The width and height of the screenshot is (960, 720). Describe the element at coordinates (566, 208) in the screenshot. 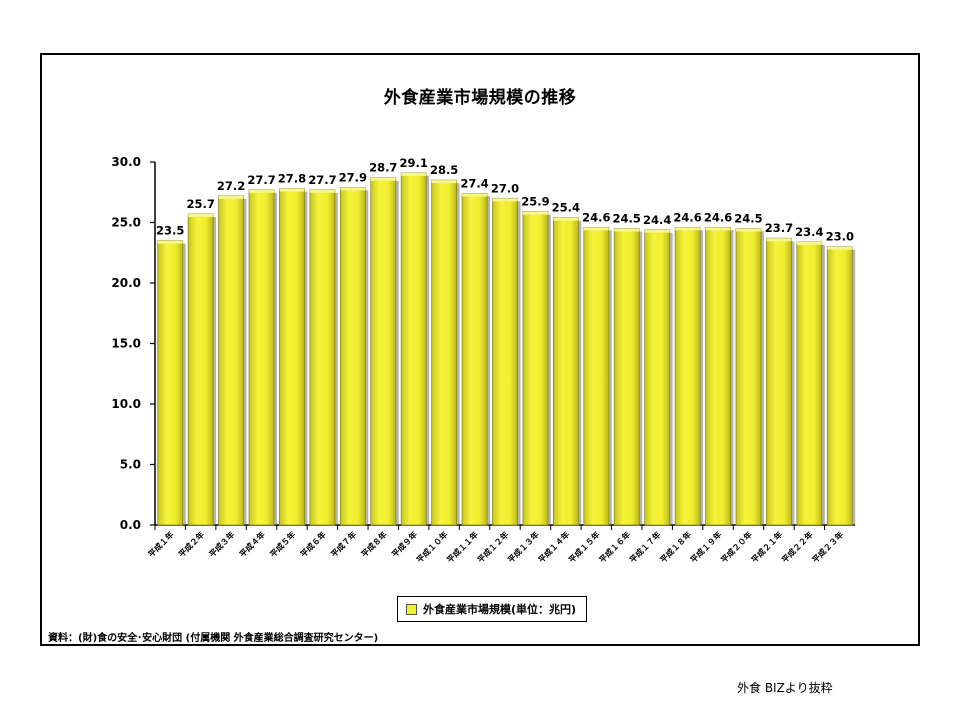

I see `data-label: 25.4` at that location.